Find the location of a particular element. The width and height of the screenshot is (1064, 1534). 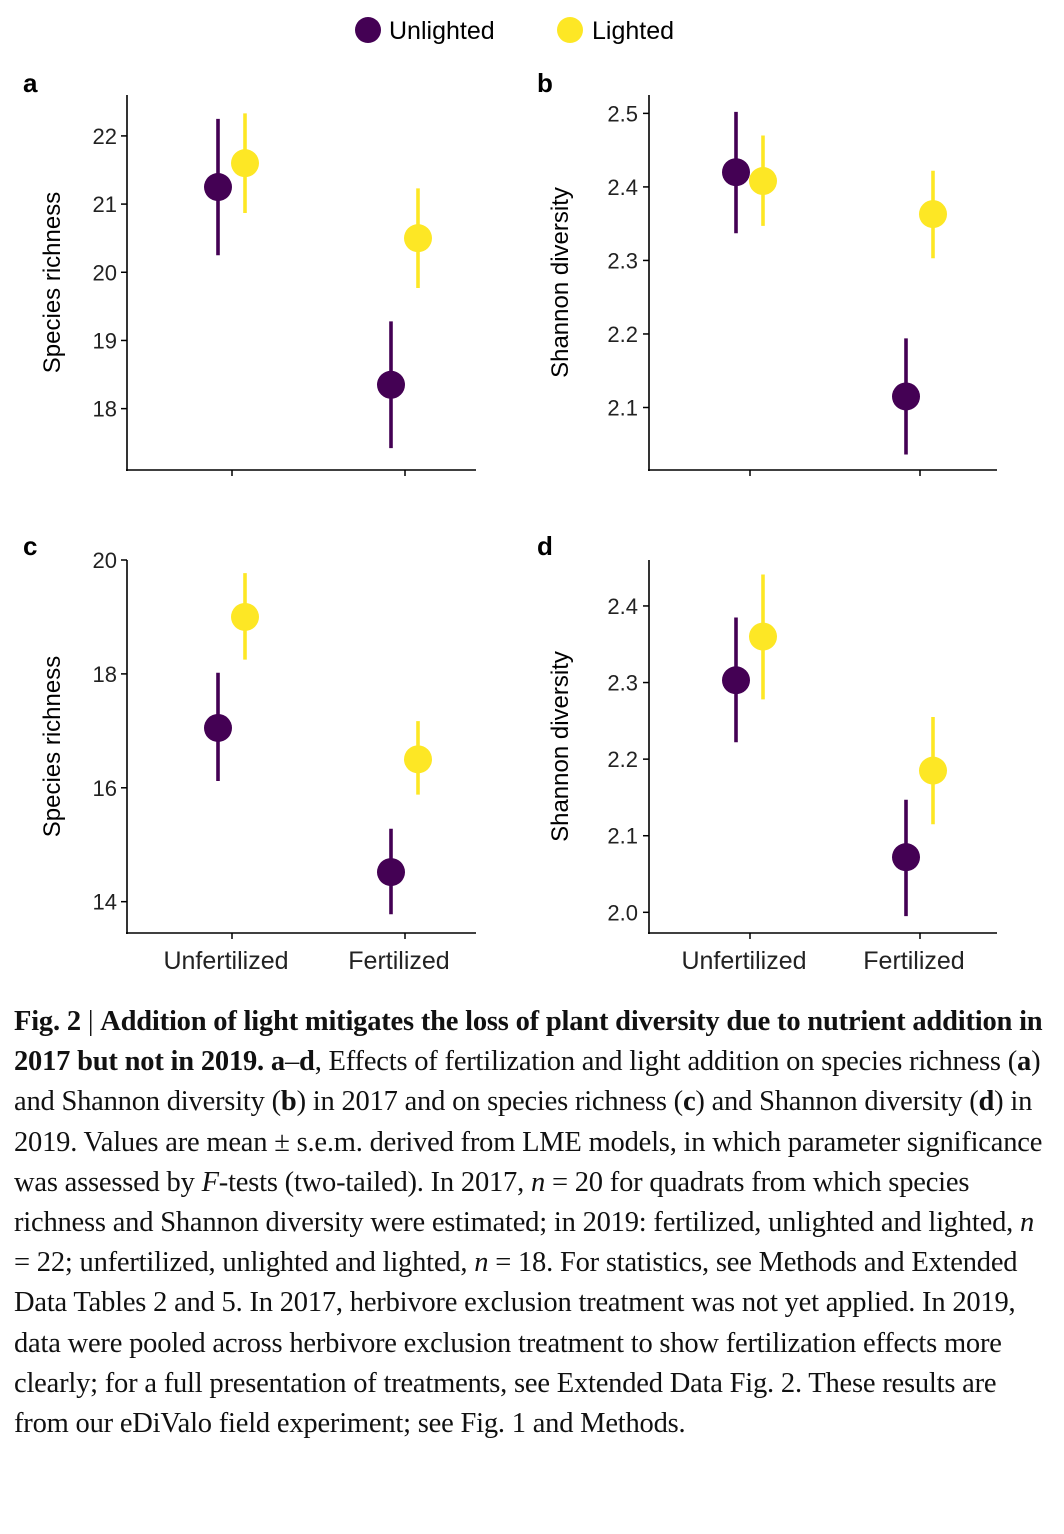

caption-segment: c is located at coordinates (689, 1102).